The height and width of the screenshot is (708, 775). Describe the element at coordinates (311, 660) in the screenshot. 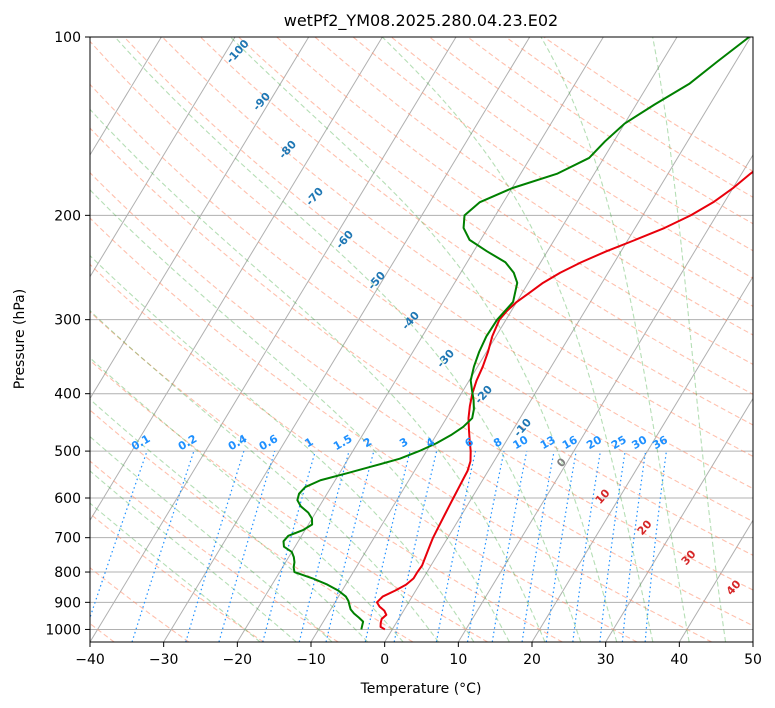

I see `x-tick-label: −10` at that location.